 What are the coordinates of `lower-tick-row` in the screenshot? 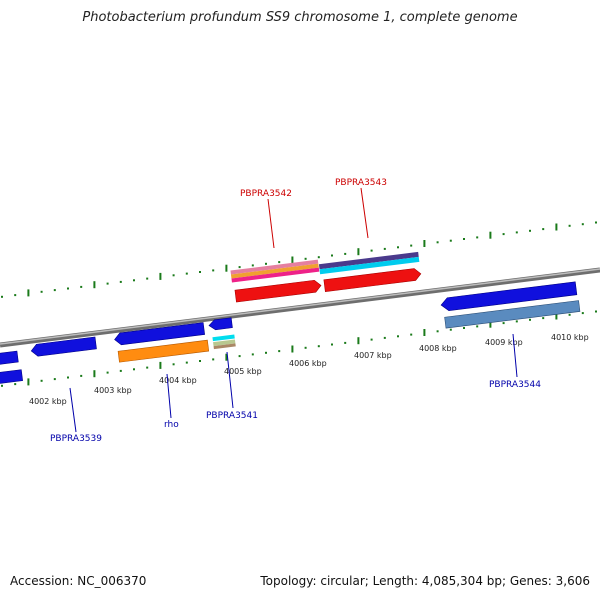 It's located at (299, 348).